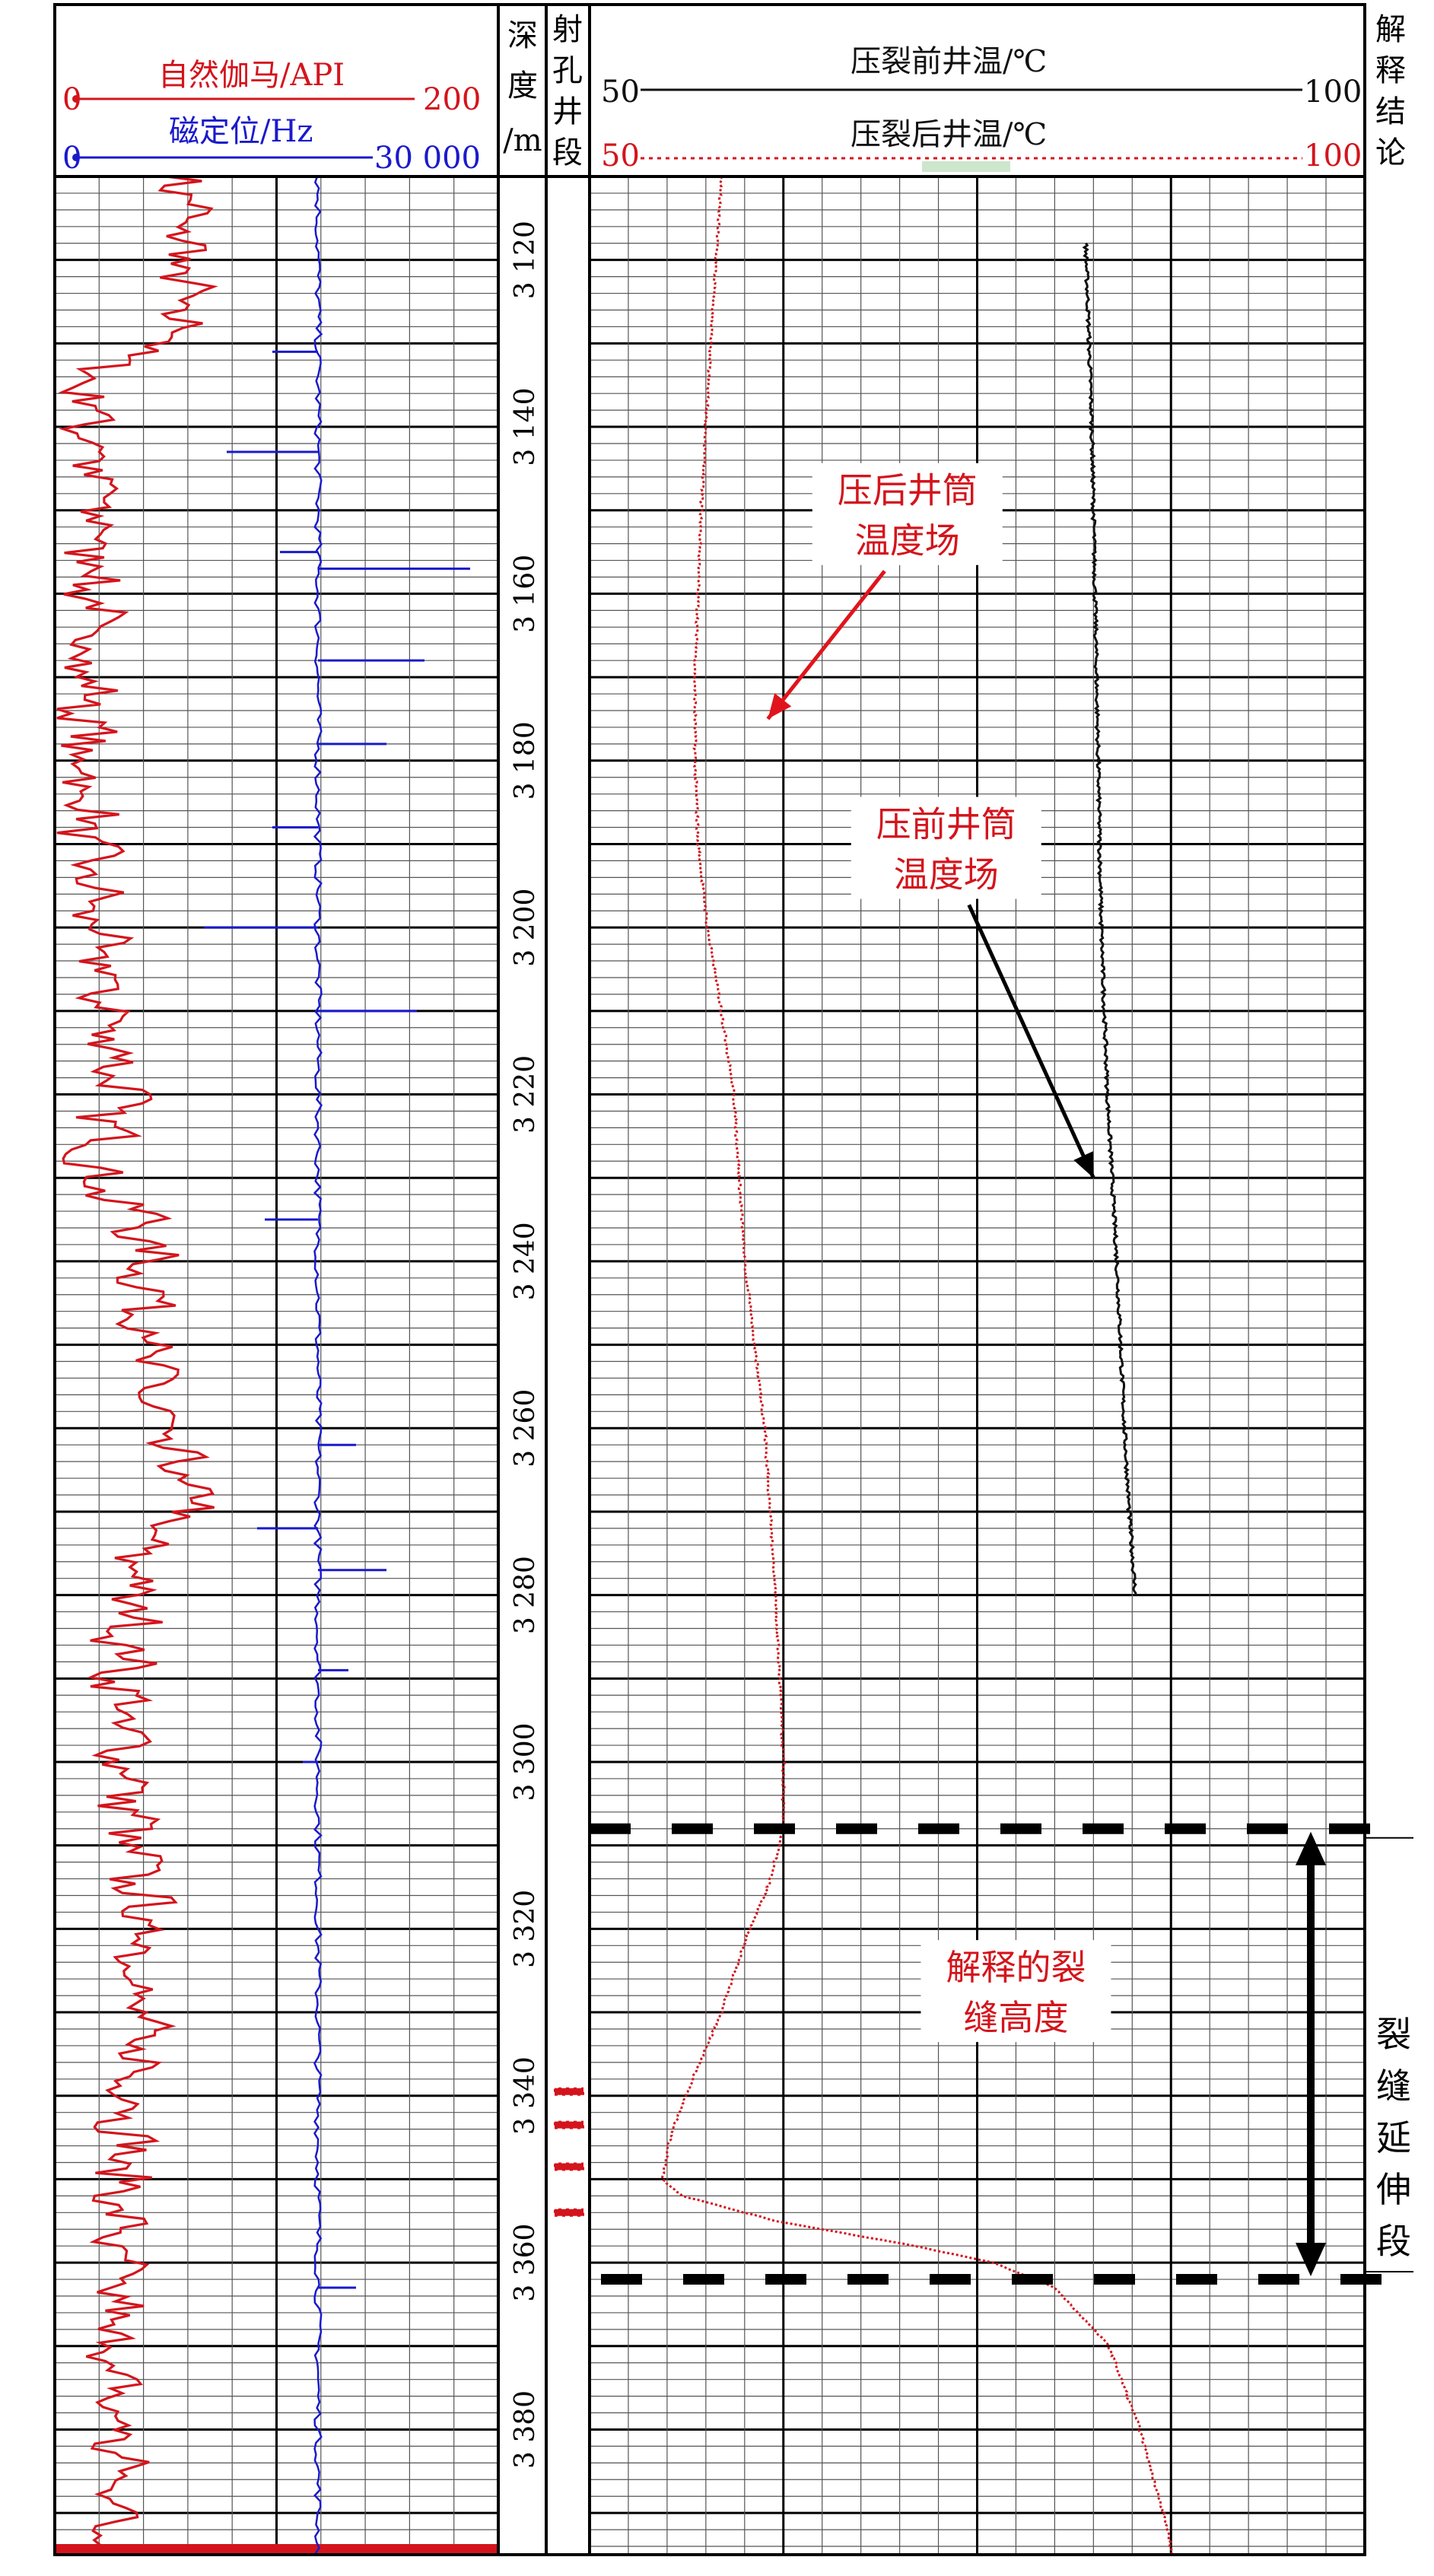 The image size is (1434, 2576). What do you see at coordinates (525, 760) in the screenshot?
I see `depth-tick-label: 3 180` at bounding box center [525, 760].